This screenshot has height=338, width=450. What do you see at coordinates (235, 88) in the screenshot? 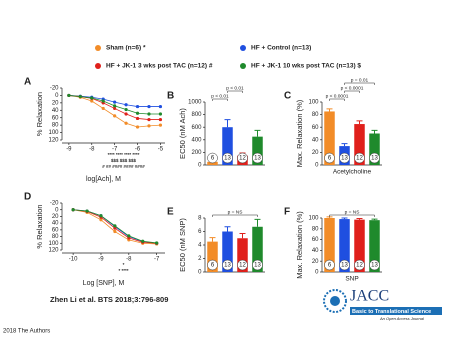
I see `p-value: p < 0.01` at bounding box center [235, 88].